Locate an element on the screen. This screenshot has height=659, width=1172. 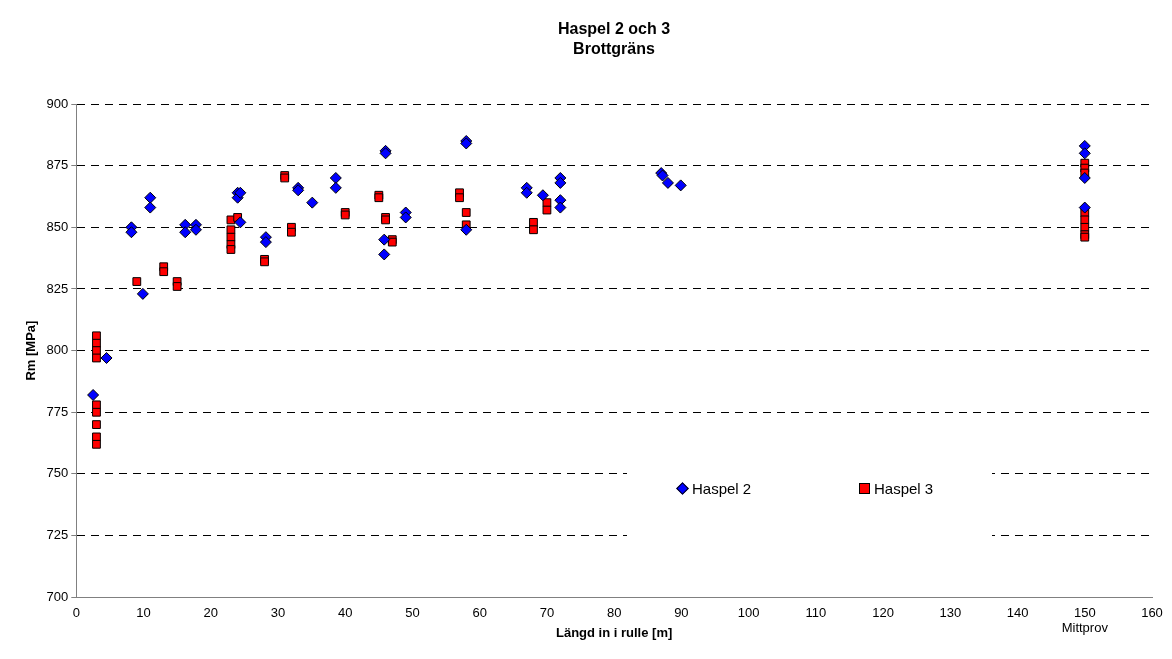
x-tick-label: 160 is located at coordinates (1152, 612).